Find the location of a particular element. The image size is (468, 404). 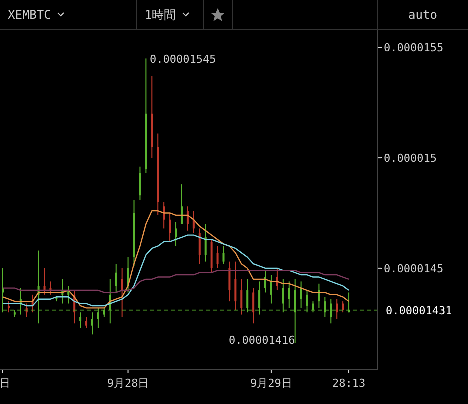

text: XEMBTC is located at coordinates (30, 15).